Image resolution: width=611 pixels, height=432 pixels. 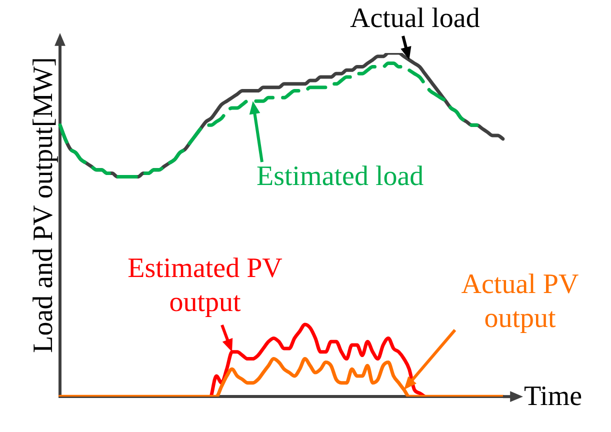 I want to click on series-label: Actual load, so click(x=415, y=19).